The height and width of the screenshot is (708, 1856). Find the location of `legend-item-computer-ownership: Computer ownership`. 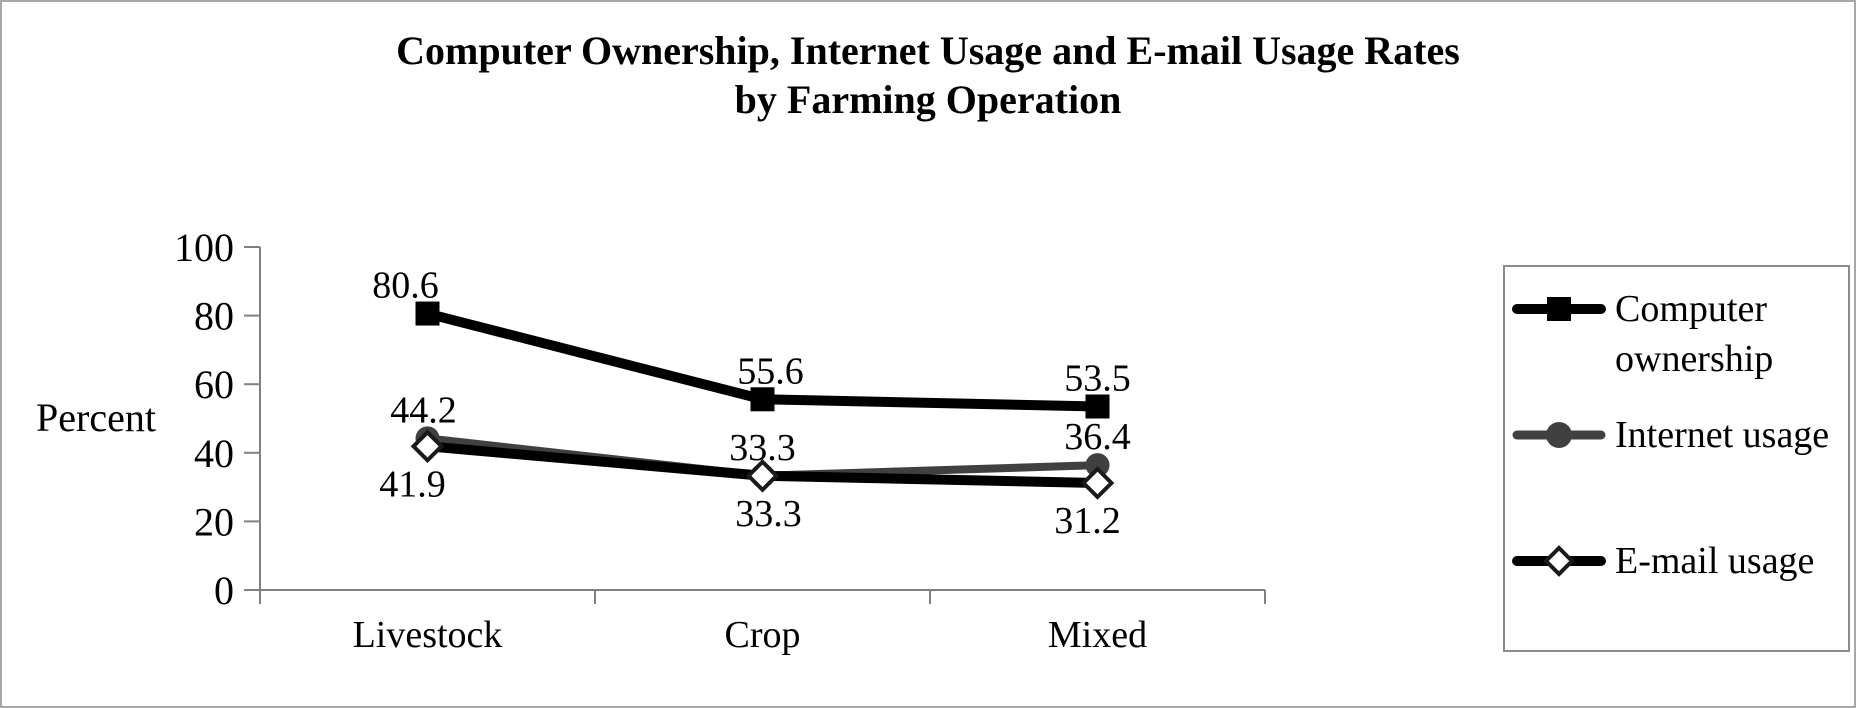

legend-item-computer-ownership: Computer ownership is located at coordinates (1682, 334).